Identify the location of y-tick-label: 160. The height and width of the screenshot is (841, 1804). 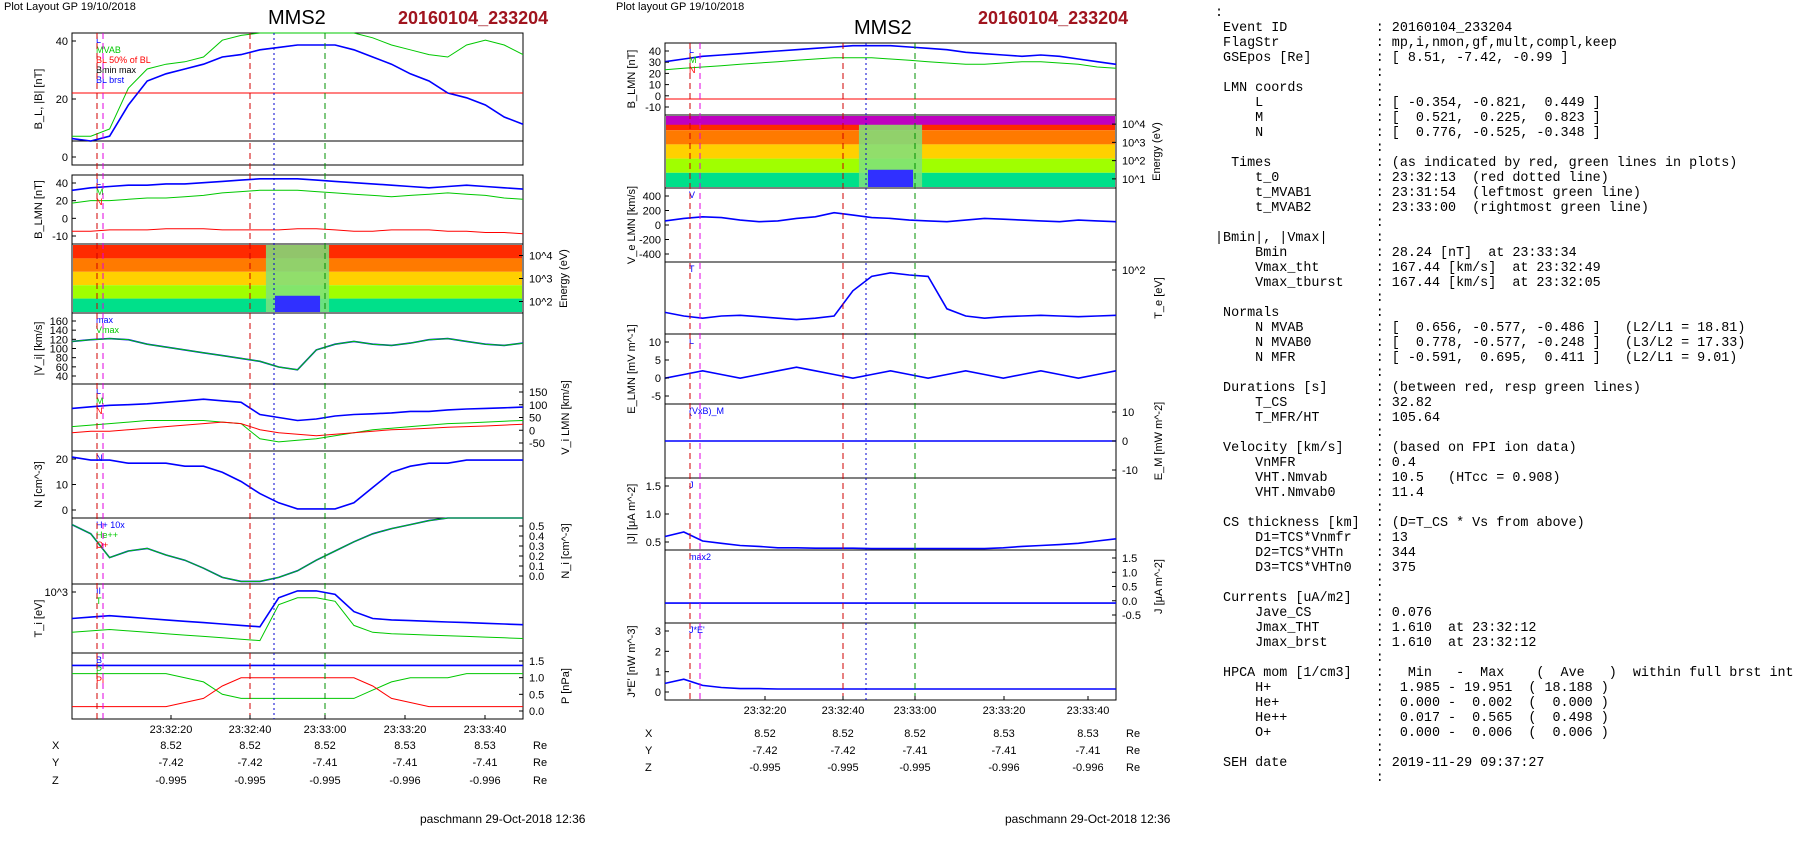
(59, 322).